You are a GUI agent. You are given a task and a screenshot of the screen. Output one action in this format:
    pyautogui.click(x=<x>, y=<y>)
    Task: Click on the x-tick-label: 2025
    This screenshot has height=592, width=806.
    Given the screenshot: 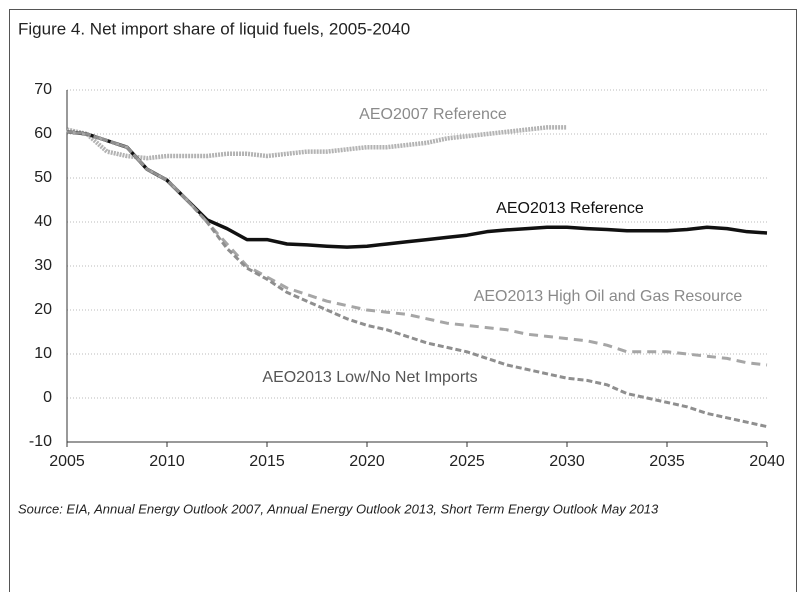 What is the action you would take?
    pyautogui.click(x=467, y=461)
    